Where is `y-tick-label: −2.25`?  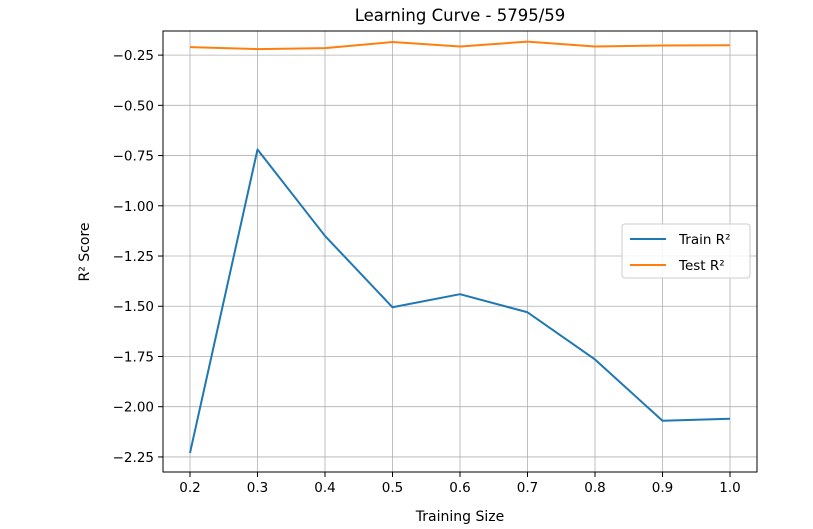
y-tick-label: −2.25 is located at coordinates (133, 458).